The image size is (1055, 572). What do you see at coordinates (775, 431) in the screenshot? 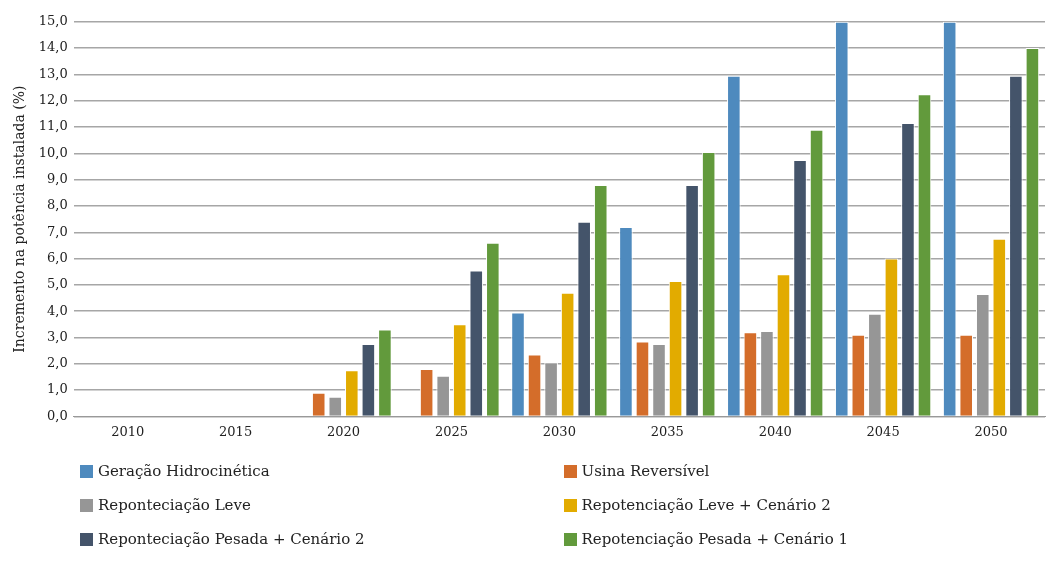
I see `x-tick-label: 2040` at bounding box center [775, 431].